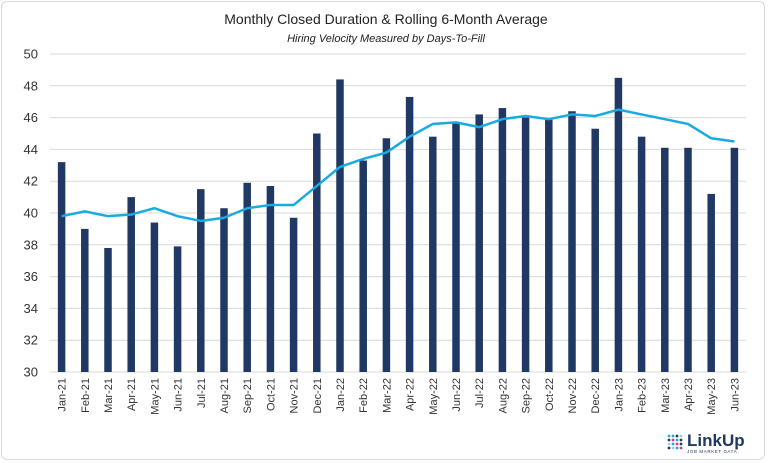 Image resolution: width=768 pixels, height=463 pixels. Describe the element at coordinates (31, 308) in the screenshot. I see `y-tick-label: 34` at that location.